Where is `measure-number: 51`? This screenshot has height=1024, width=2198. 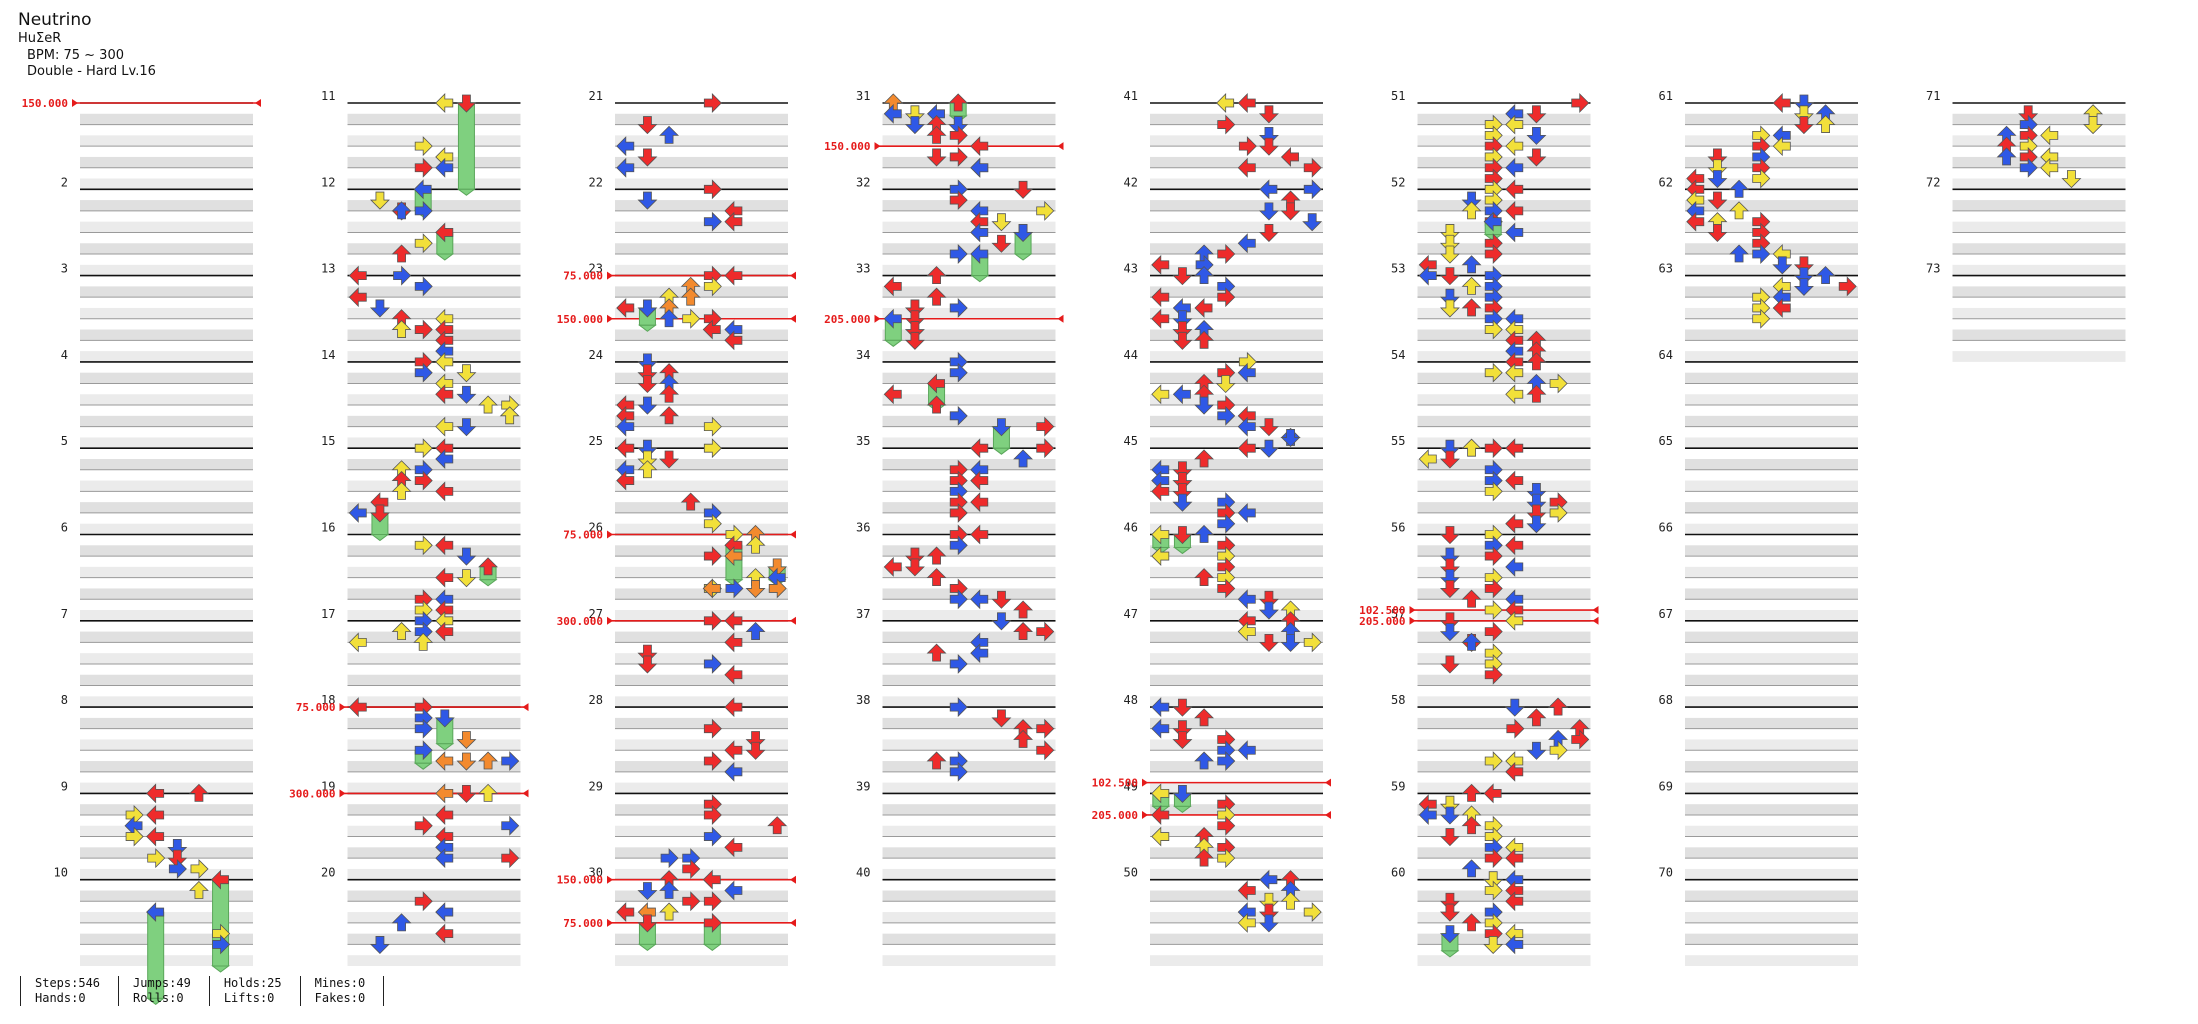 measure-number: 51 is located at coordinates (1398, 96).